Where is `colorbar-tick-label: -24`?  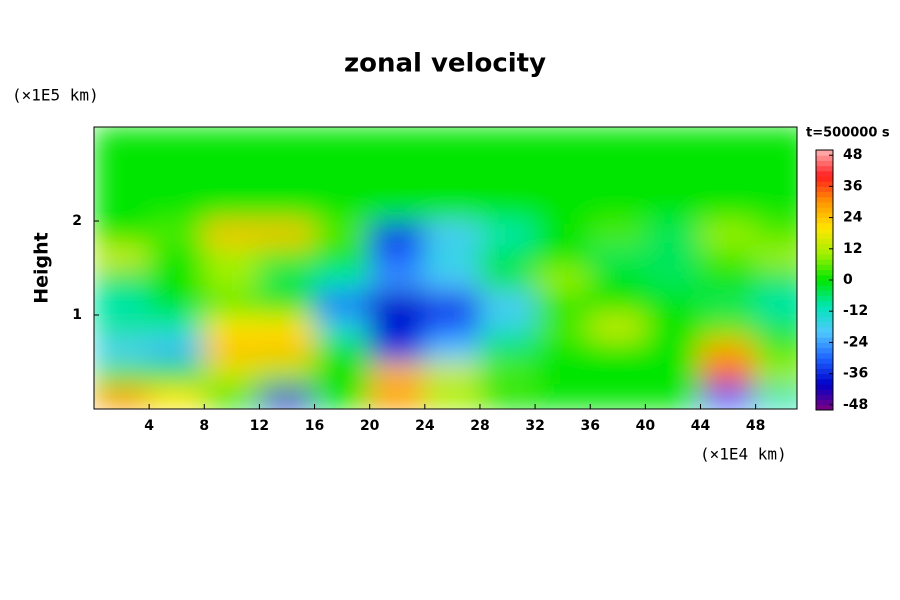
colorbar-tick-label: -24 is located at coordinates (856, 342).